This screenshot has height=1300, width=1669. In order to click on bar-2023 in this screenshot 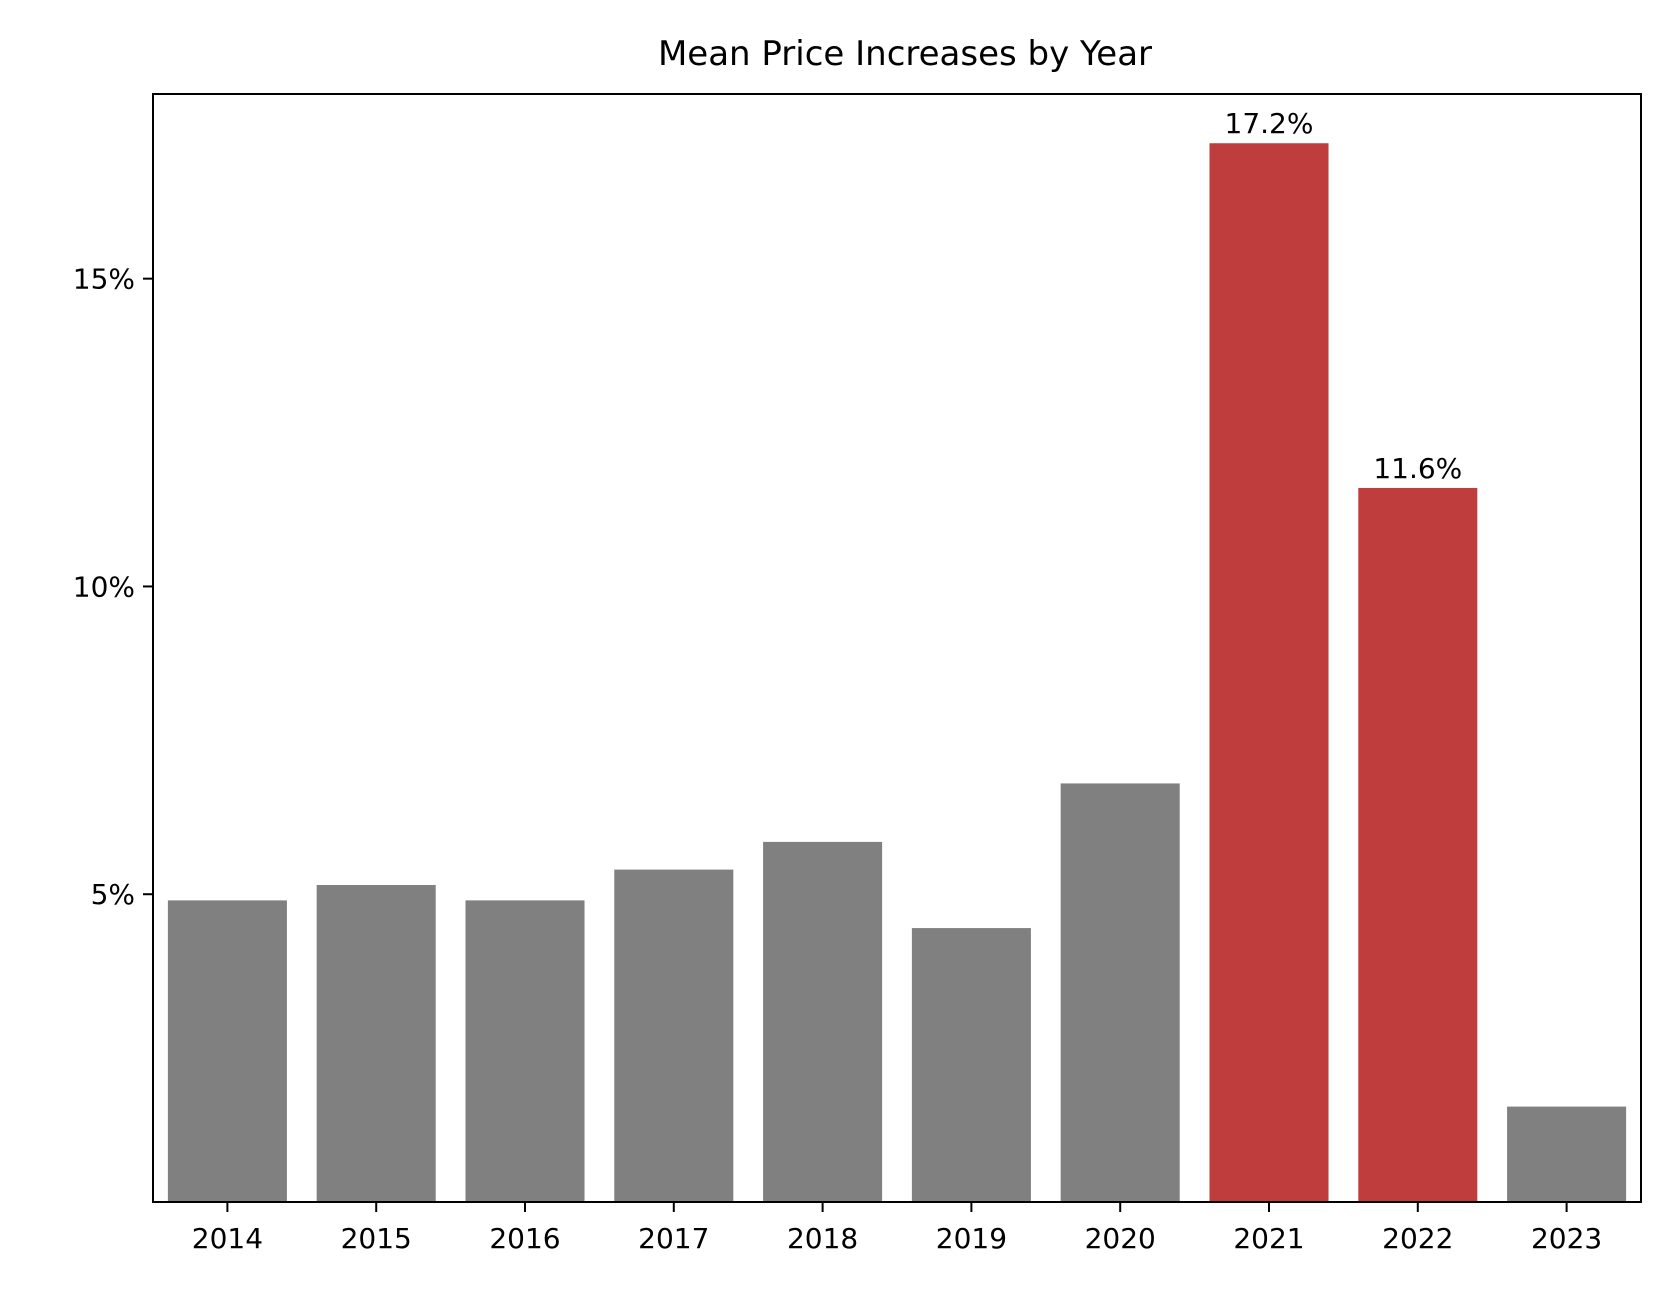, I will do `click(1567, 1154)`.